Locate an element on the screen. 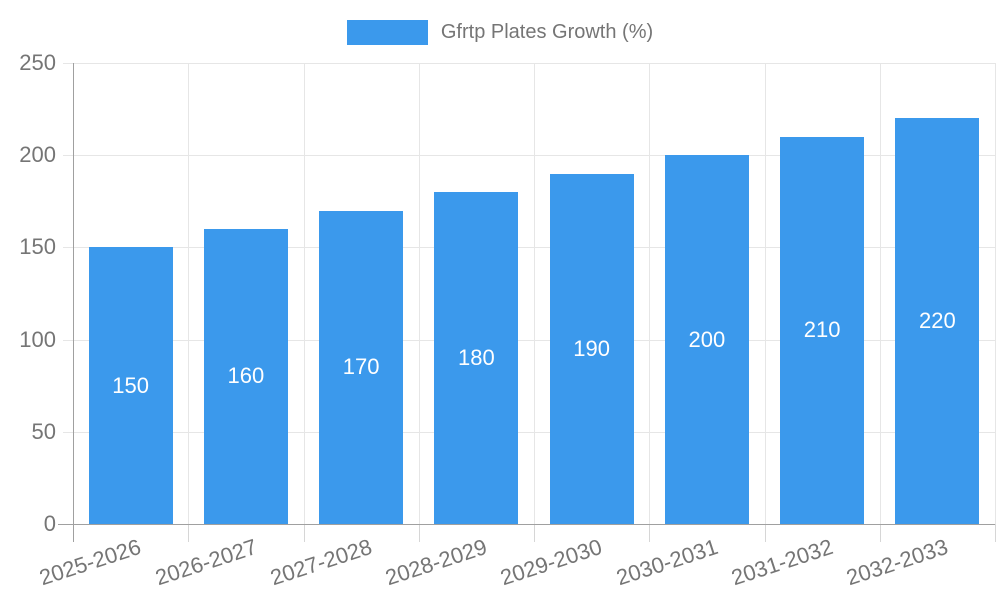  bar: 170 is located at coordinates (361, 367).